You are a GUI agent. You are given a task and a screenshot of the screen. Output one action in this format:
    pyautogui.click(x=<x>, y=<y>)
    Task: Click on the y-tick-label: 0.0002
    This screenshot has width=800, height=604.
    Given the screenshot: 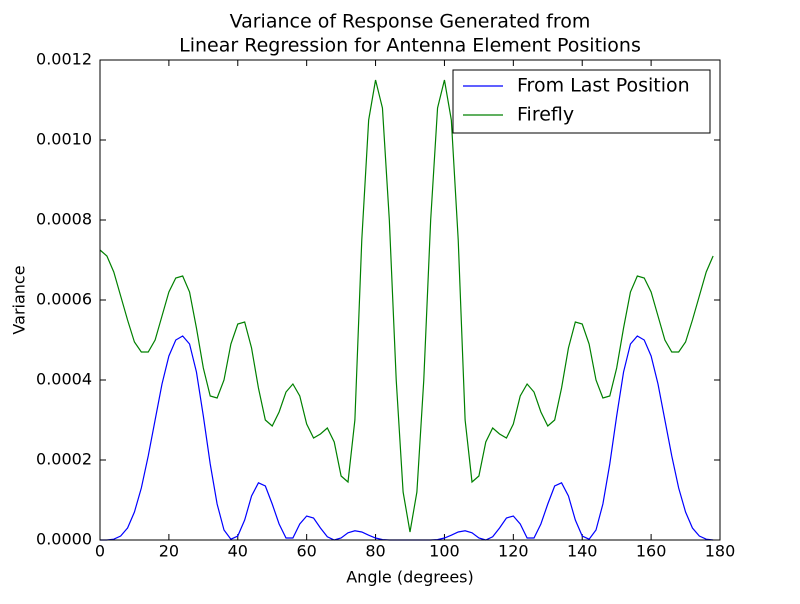 What is the action you would take?
    pyautogui.click(x=64, y=459)
    